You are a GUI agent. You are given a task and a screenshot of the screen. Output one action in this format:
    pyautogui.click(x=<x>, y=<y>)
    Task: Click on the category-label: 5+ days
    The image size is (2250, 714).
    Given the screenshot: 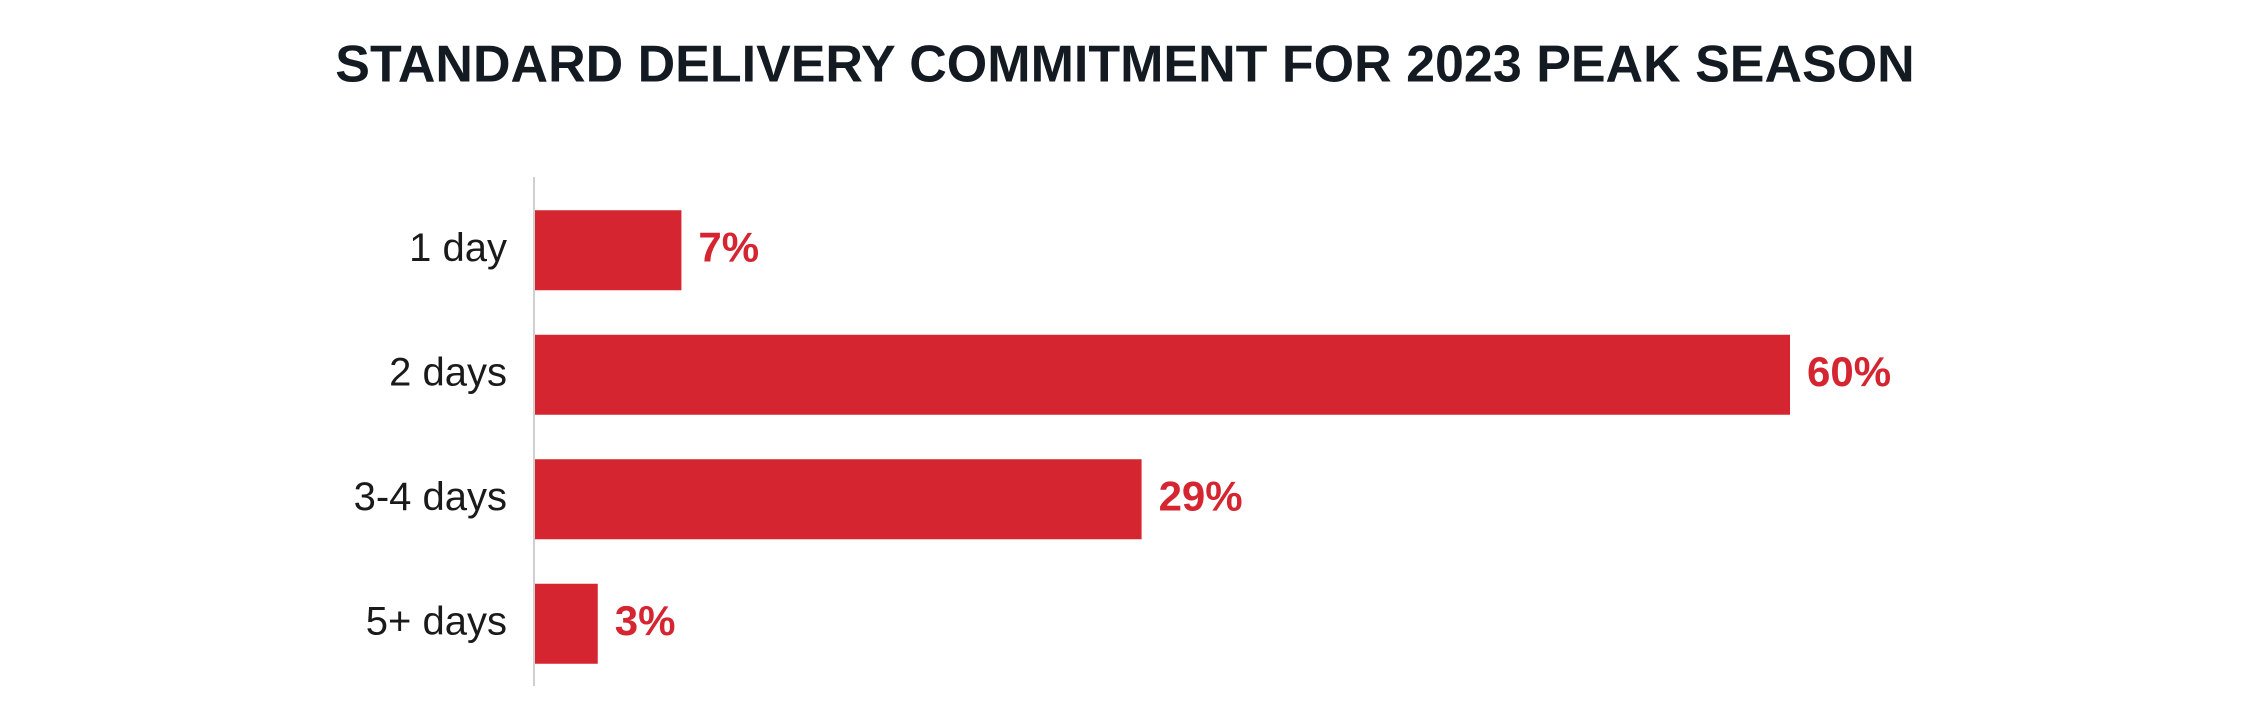 What is the action you would take?
    pyautogui.click(x=436, y=621)
    